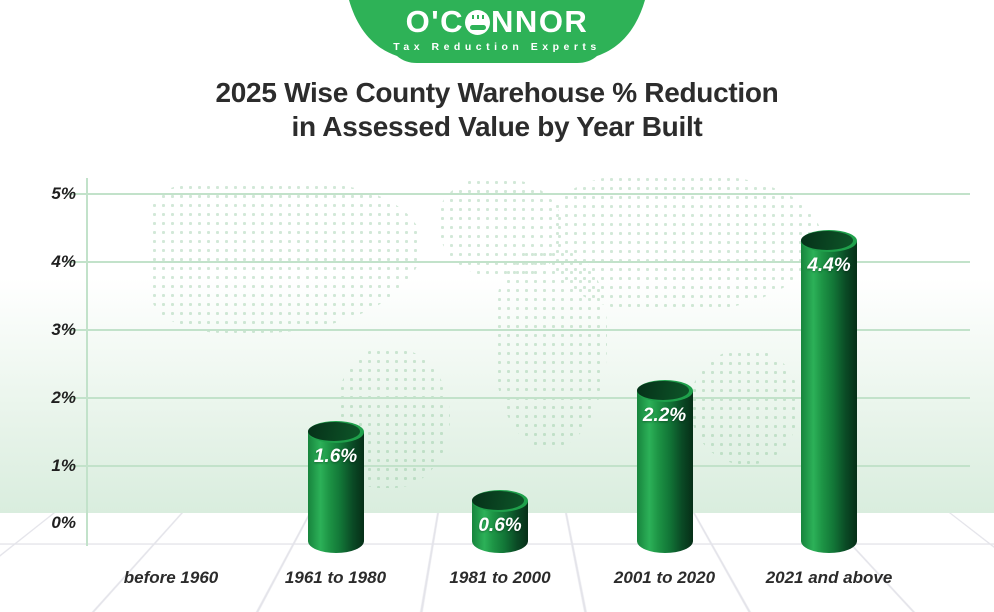 This screenshot has height=612, width=994. Describe the element at coordinates (335, 577) in the screenshot. I see `x-category-label-2: 1961 to 1980` at that location.